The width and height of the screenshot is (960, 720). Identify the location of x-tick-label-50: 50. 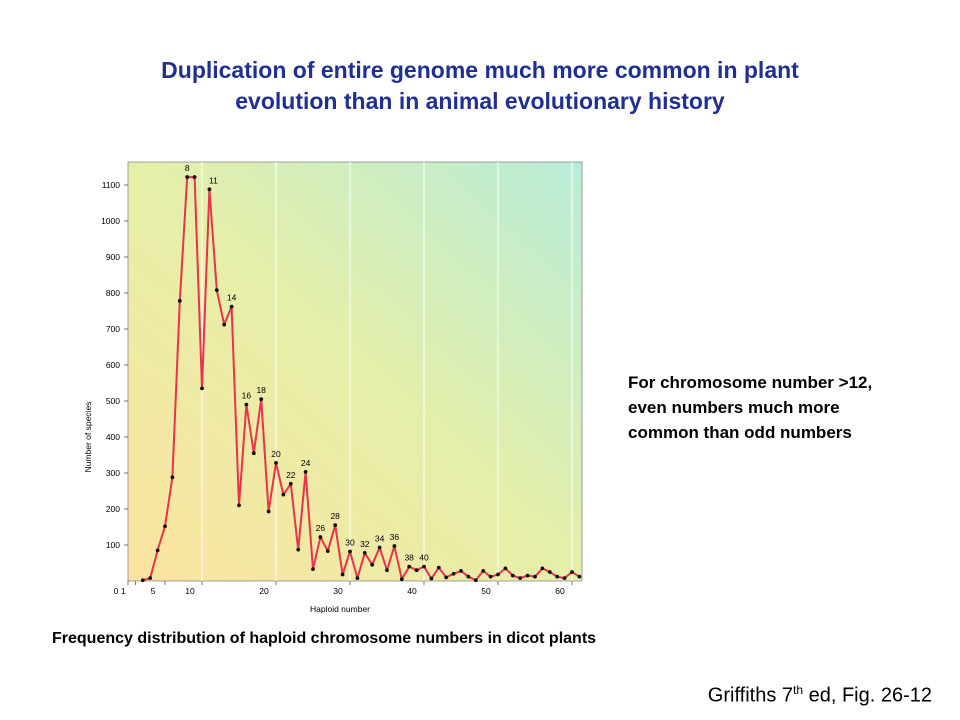
(486, 591).